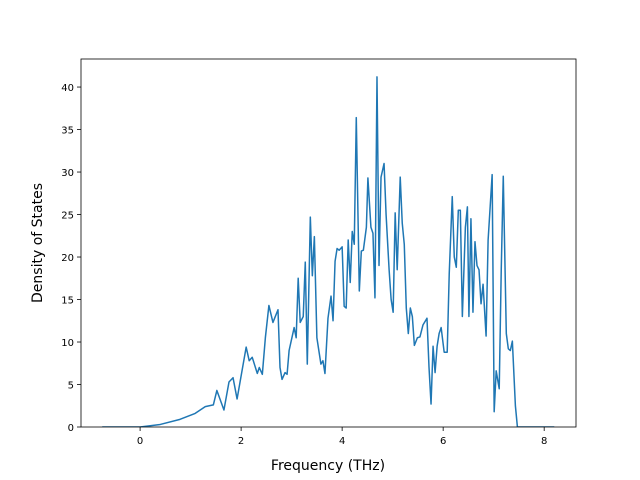 This screenshot has width=640, height=480. Describe the element at coordinates (38, 243) in the screenshot. I see `y-axis-label: Density of States` at that location.